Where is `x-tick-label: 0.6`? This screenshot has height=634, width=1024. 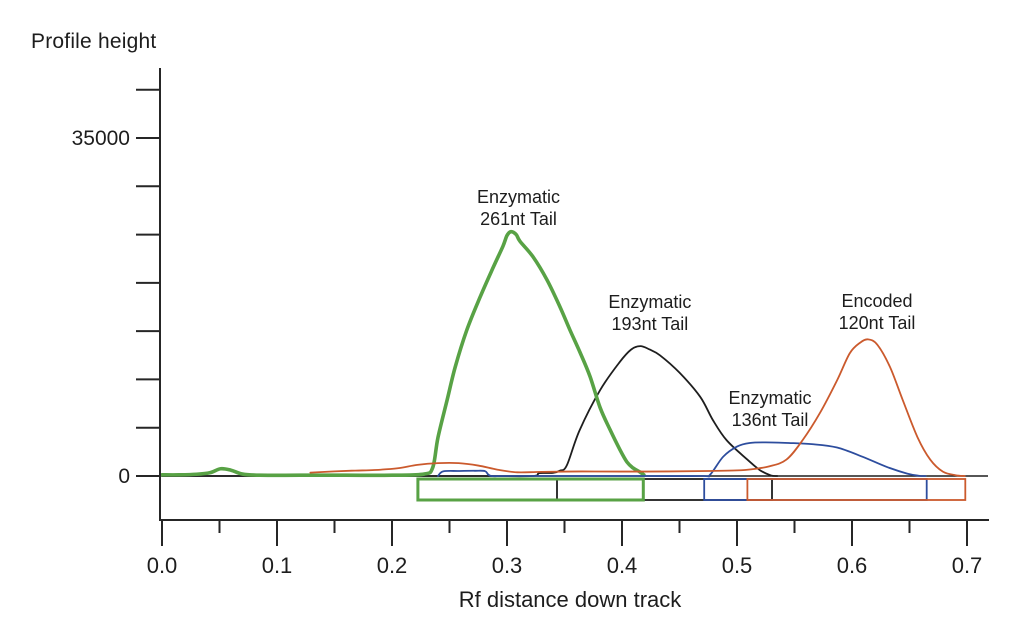 x-tick-label: 0.6 is located at coordinates (852, 565).